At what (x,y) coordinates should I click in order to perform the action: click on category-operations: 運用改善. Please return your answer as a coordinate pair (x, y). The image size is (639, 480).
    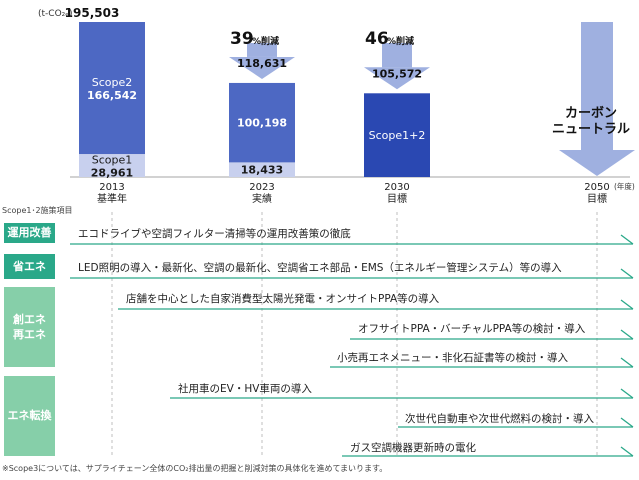
    Looking at the image, I should click on (29, 233).